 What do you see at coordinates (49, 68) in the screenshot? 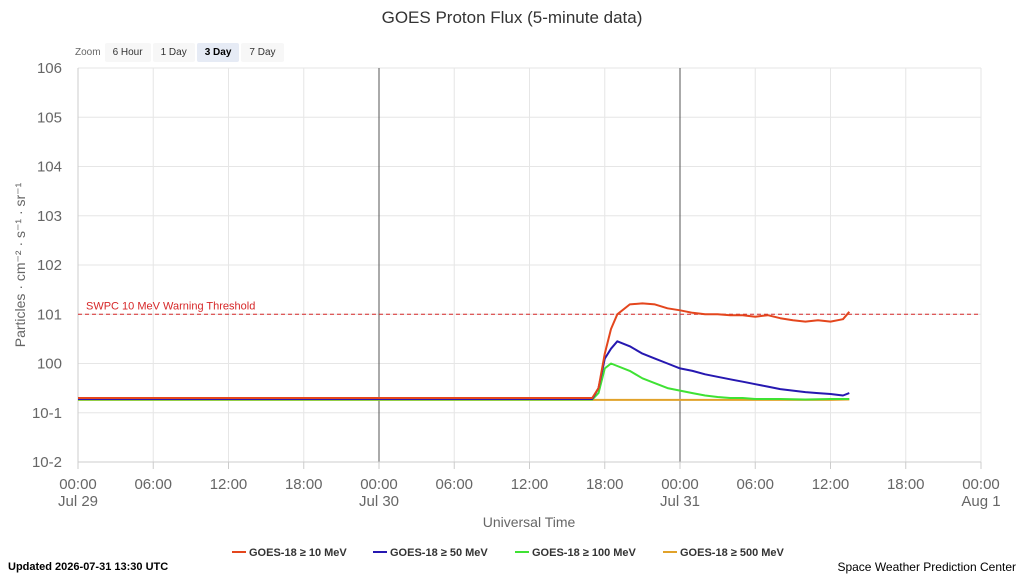
I see `y-tick-label: 106` at bounding box center [49, 68].